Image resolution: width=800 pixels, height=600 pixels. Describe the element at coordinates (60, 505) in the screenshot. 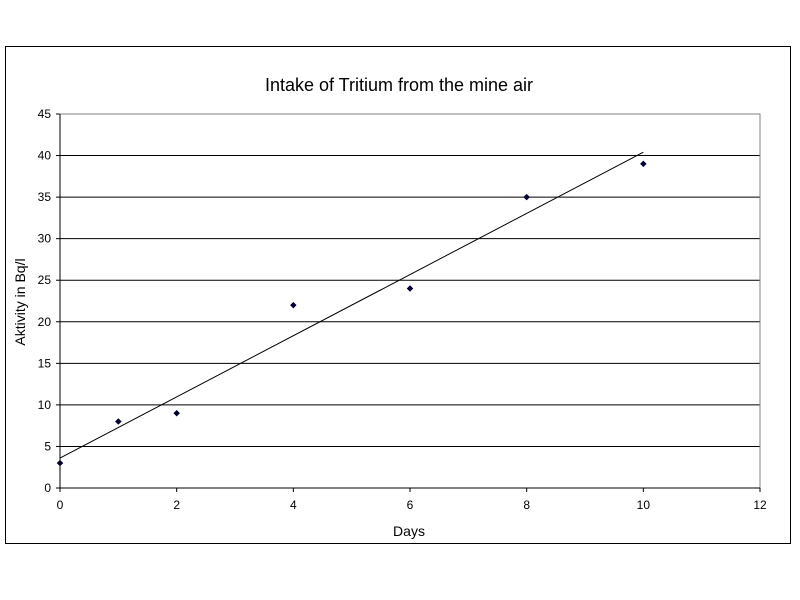

I see `x-tick-label-0: 0` at that location.